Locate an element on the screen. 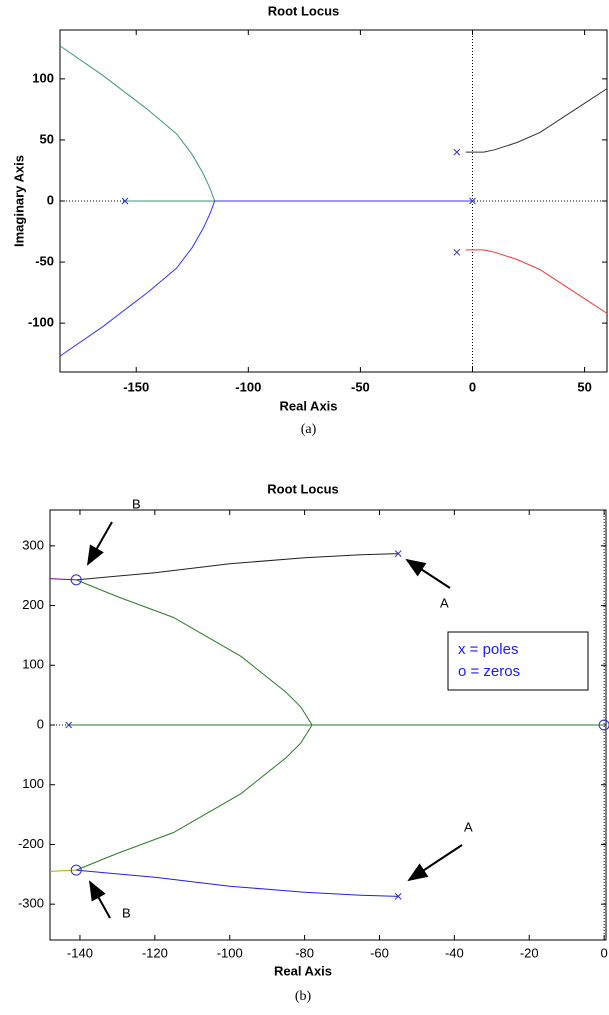 Image resolution: width=609 pixels, height=1015 pixels. legend-text: o = zeros is located at coordinates (489, 671).